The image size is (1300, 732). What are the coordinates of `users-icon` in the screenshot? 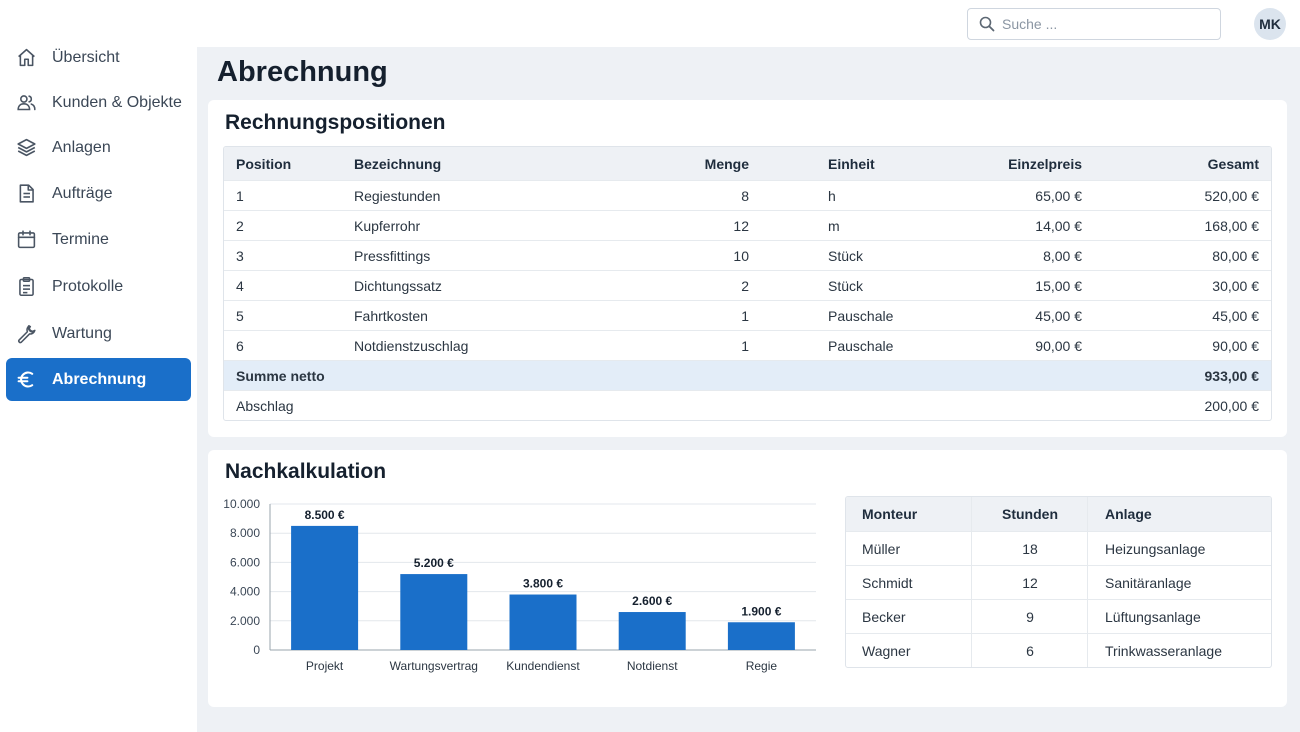 It's located at (26, 103).